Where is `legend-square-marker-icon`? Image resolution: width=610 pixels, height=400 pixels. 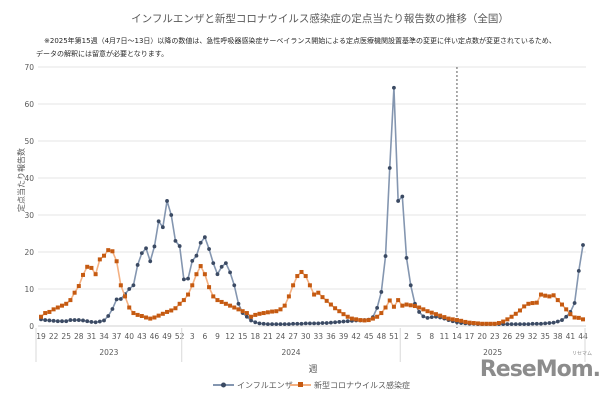
legend-square-marker-icon is located at coordinates (300, 384).